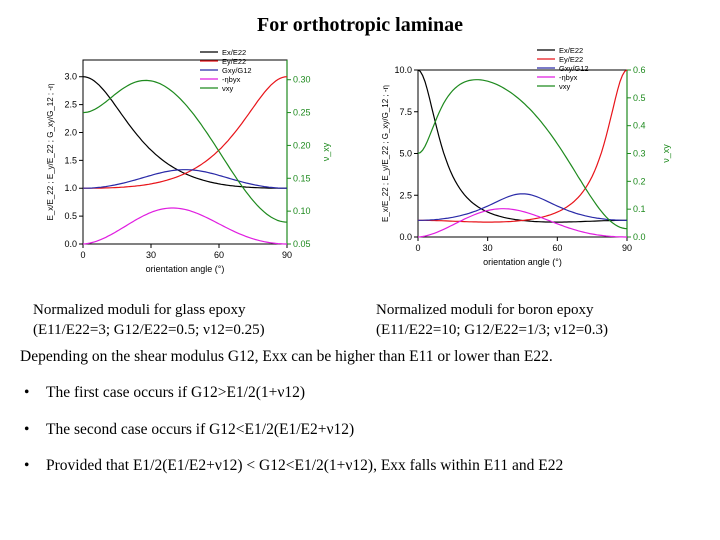 Image resolution: width=720 pixels, height=540 pixels. Describe the element at coordinates (70, 77) in the screenshot. I see `y-left-tick-label: 3.0` at that location.